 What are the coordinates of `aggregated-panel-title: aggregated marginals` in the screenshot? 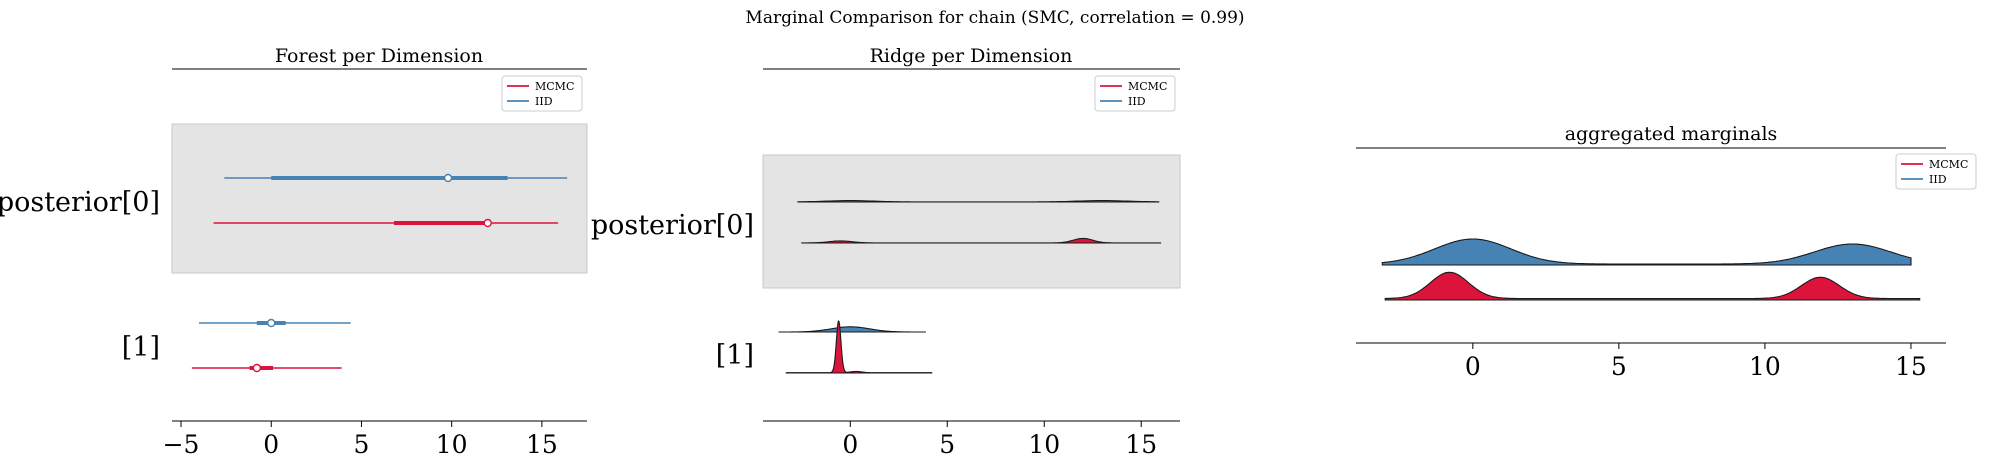 It's located at (1671, 134).